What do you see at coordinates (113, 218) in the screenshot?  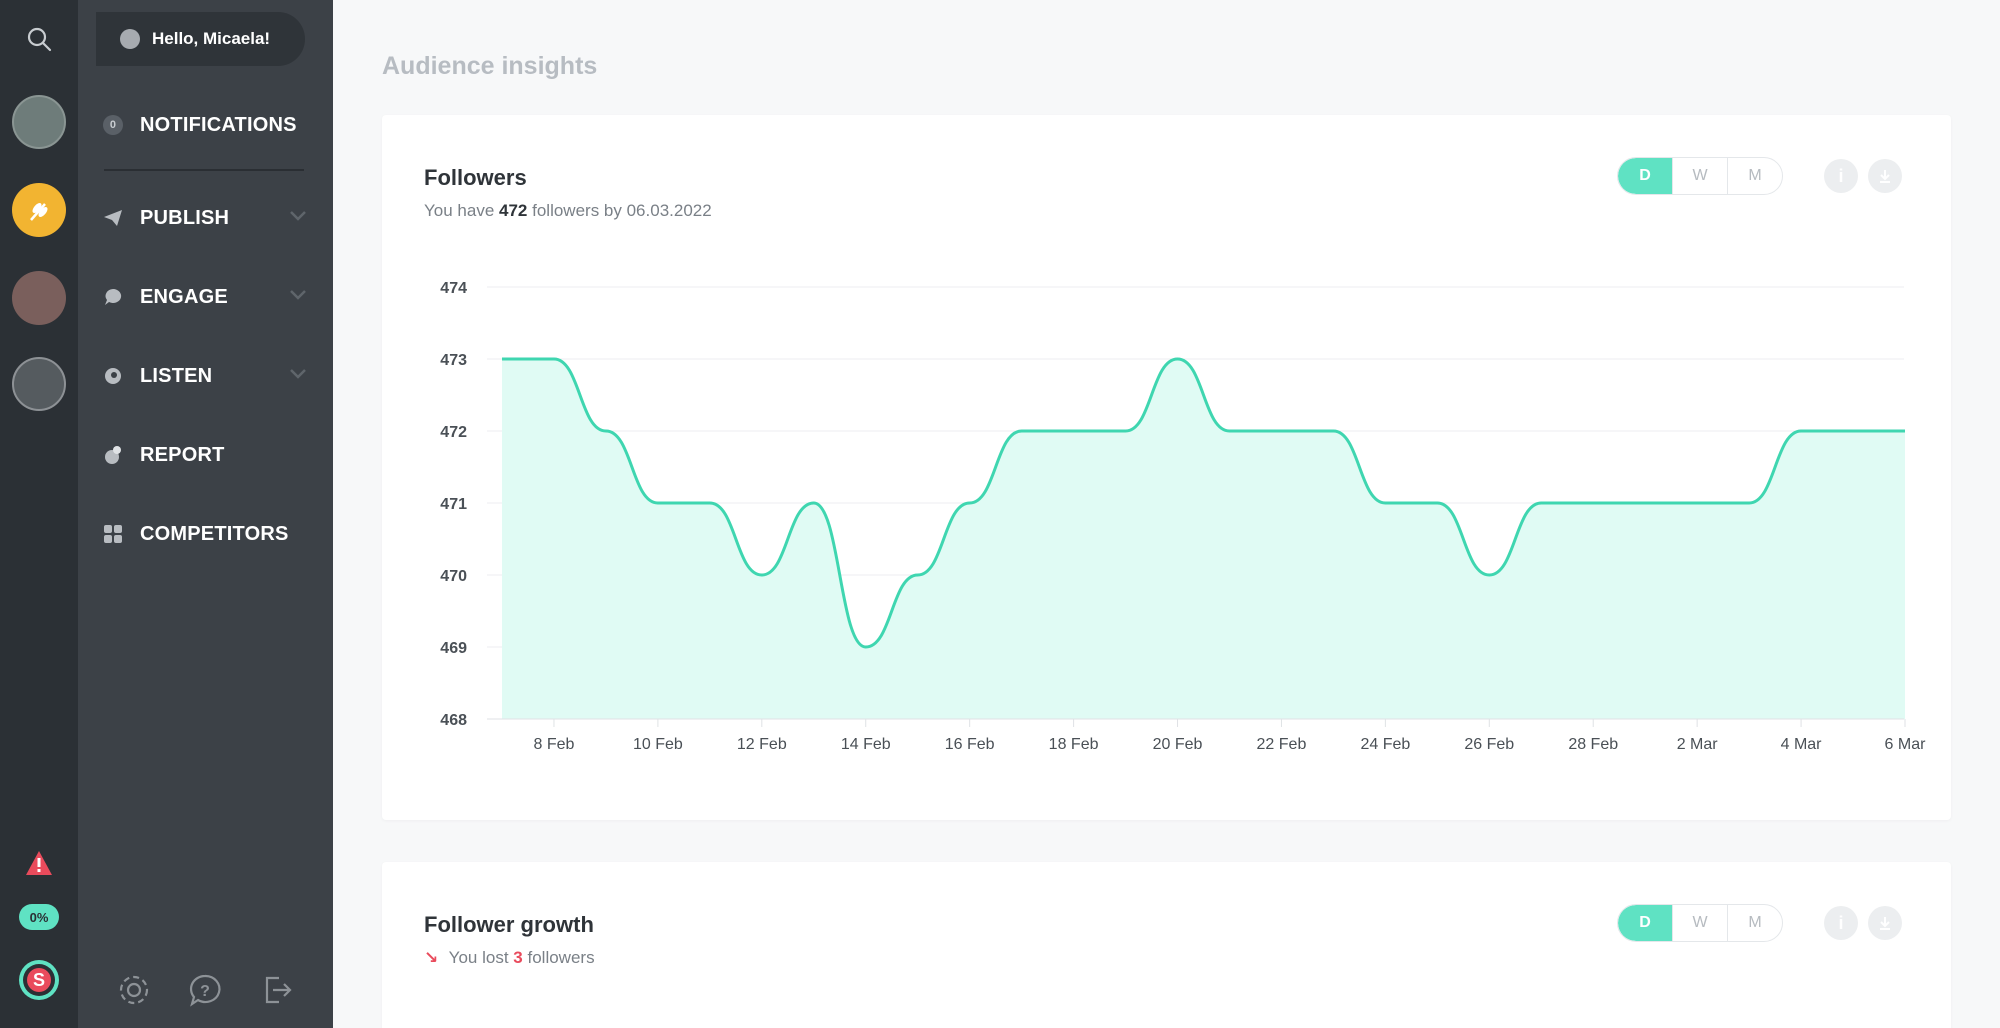 I see `paper-plane-icon` at bounding box center [113, 218].